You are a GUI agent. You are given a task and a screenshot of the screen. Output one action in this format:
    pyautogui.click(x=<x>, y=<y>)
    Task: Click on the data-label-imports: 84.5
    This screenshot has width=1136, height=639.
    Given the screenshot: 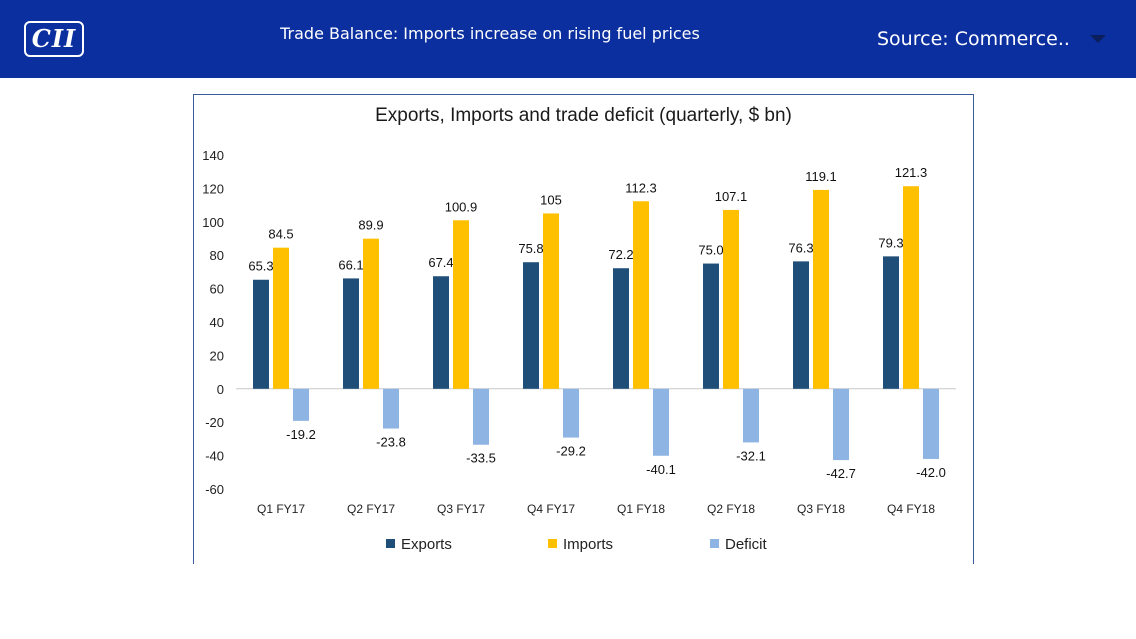 What is the action you would take?
    pyautogui.click(x=280, y=234)
    